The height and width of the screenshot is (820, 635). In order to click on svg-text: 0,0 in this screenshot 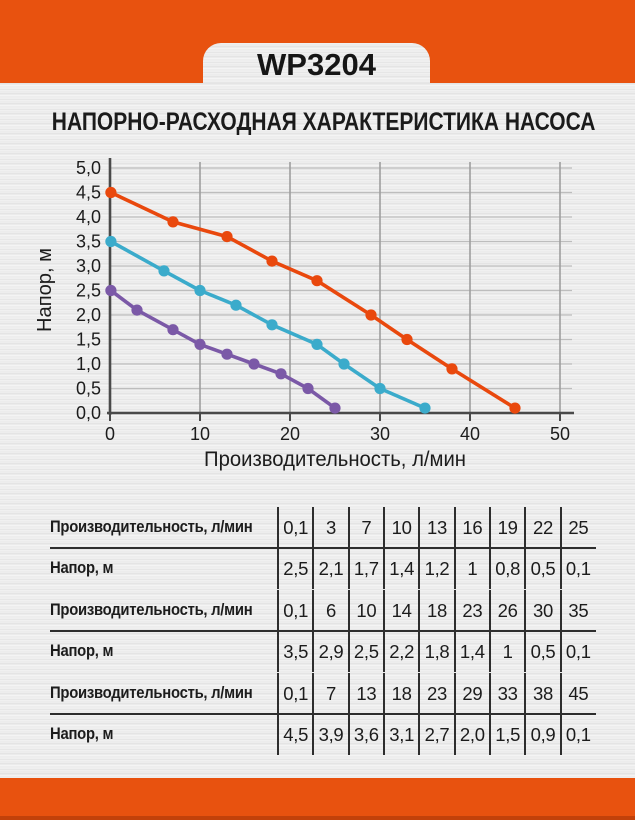, I will do `click(88, 413)`.